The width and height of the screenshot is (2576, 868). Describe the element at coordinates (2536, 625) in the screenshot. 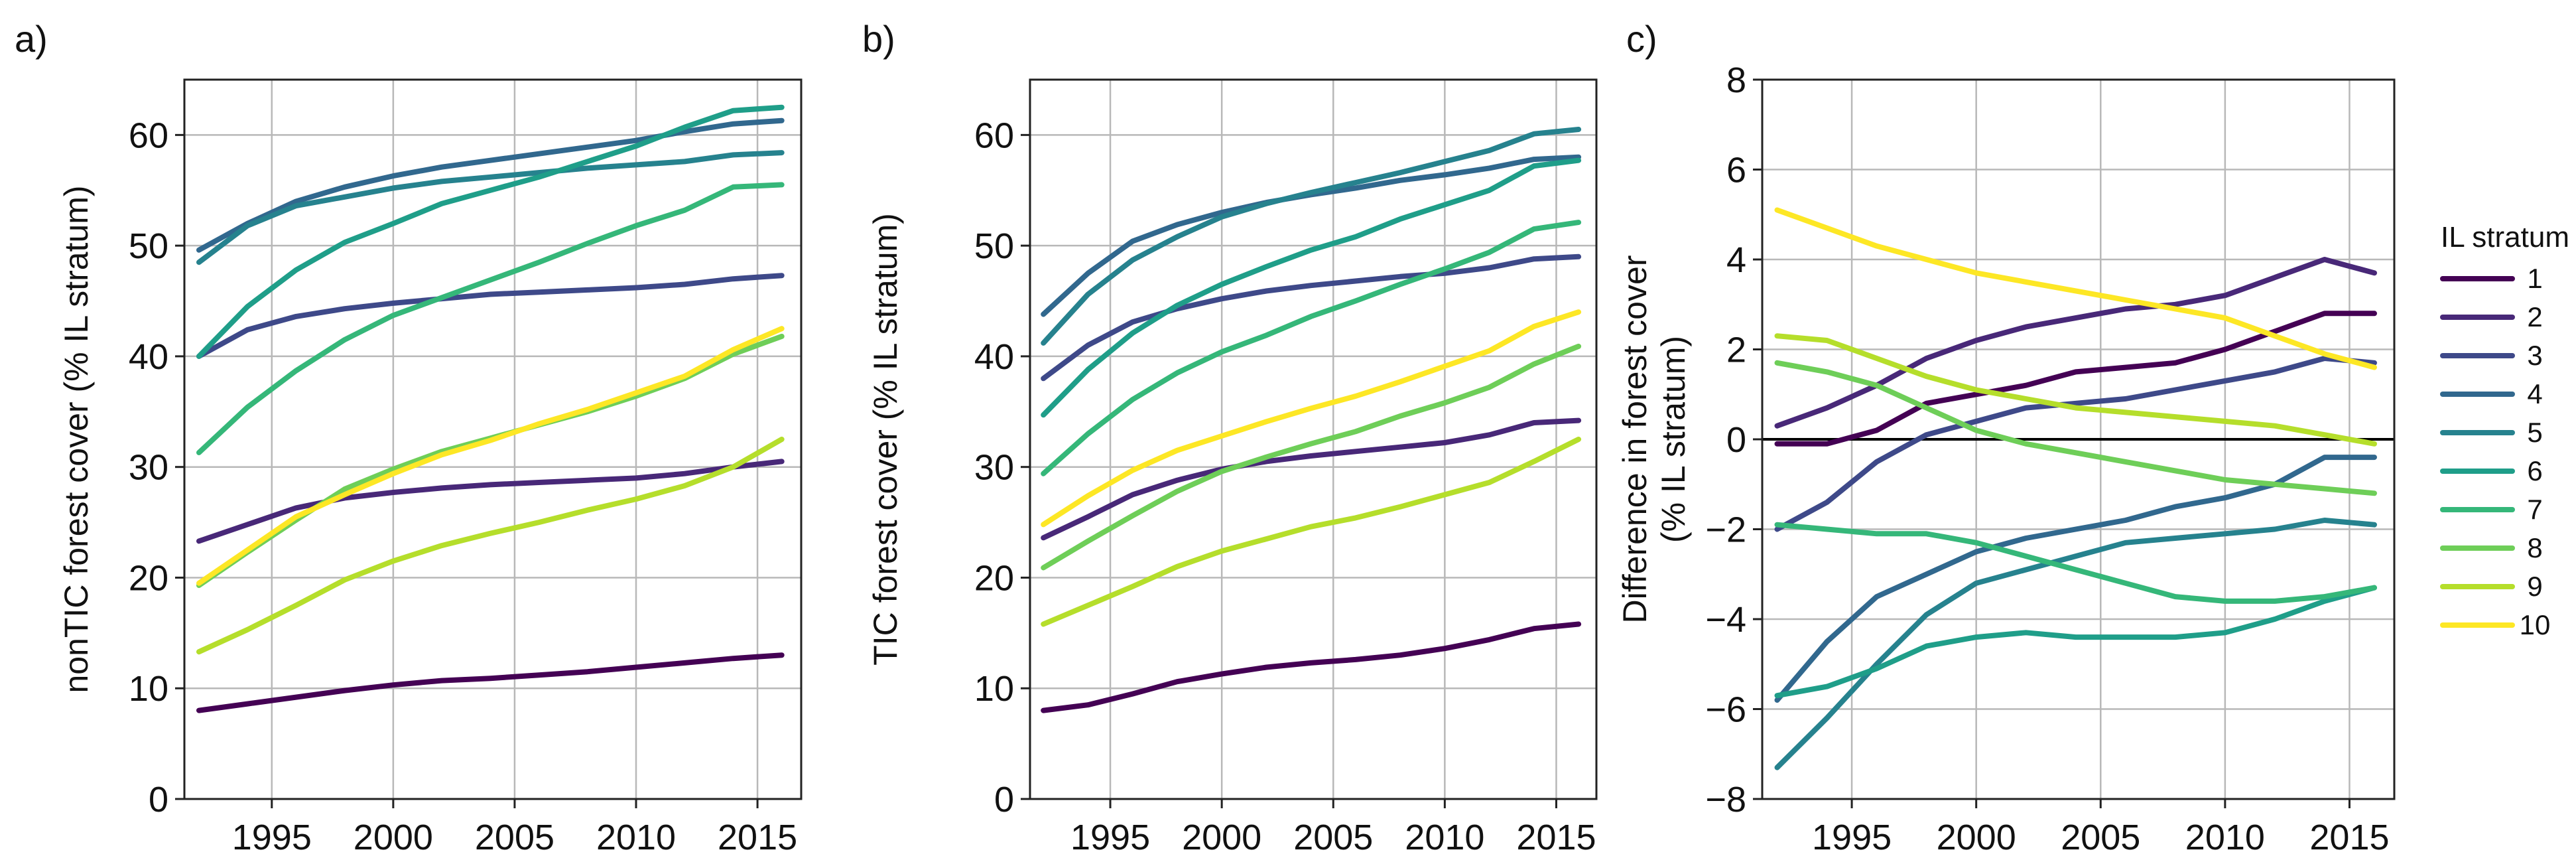

I see `legend-label-10: 10` at that location.